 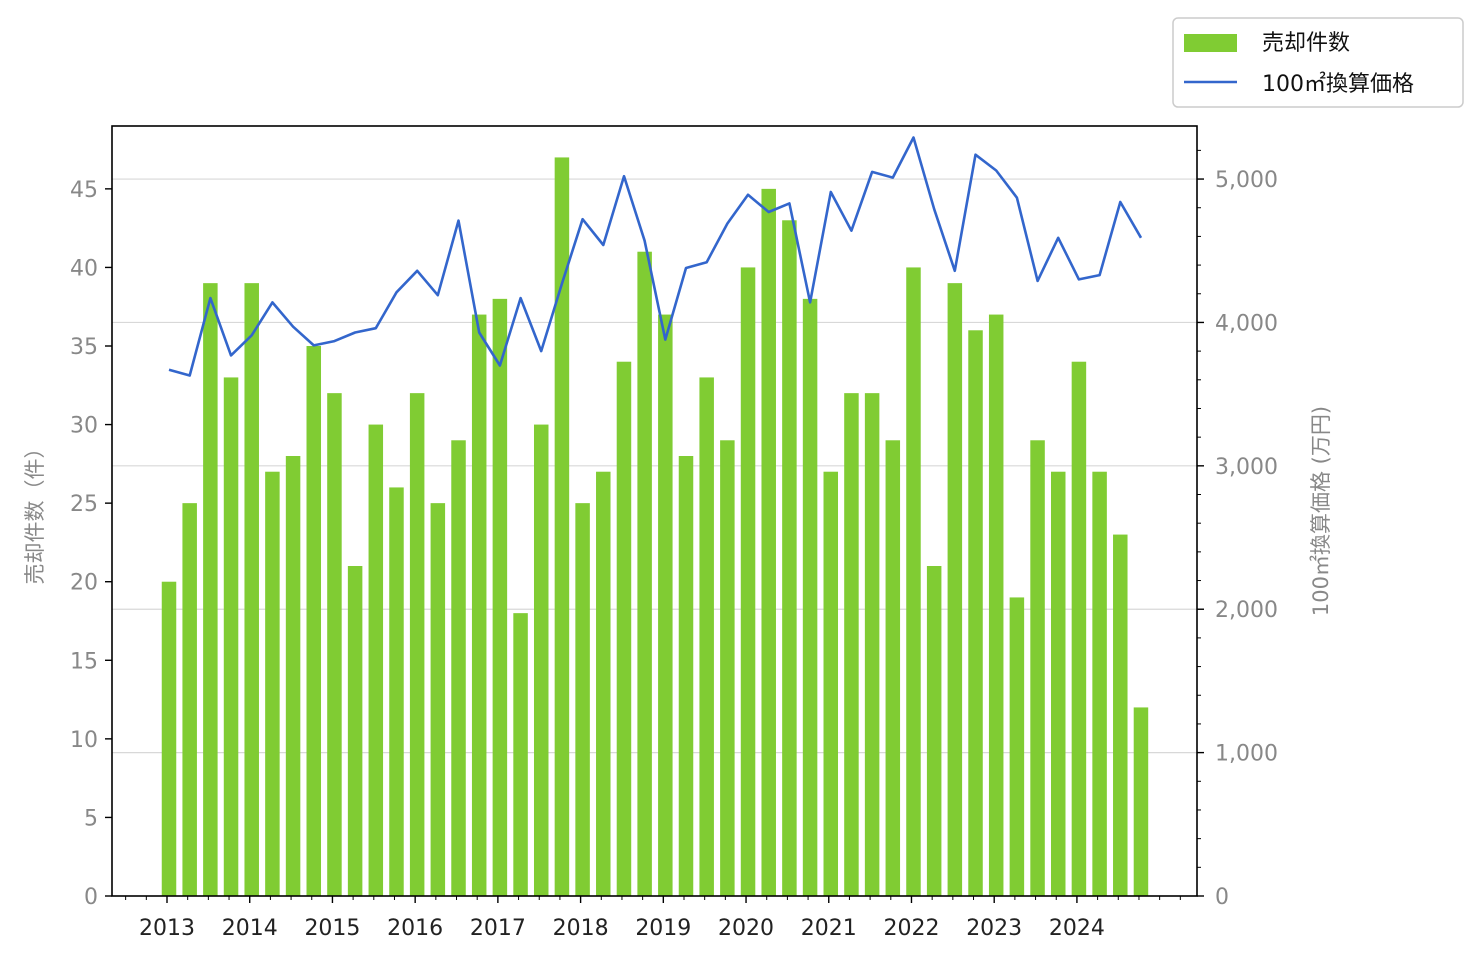 I want to click on x-tick-label-5: 2018, so click(x=581, y=928).